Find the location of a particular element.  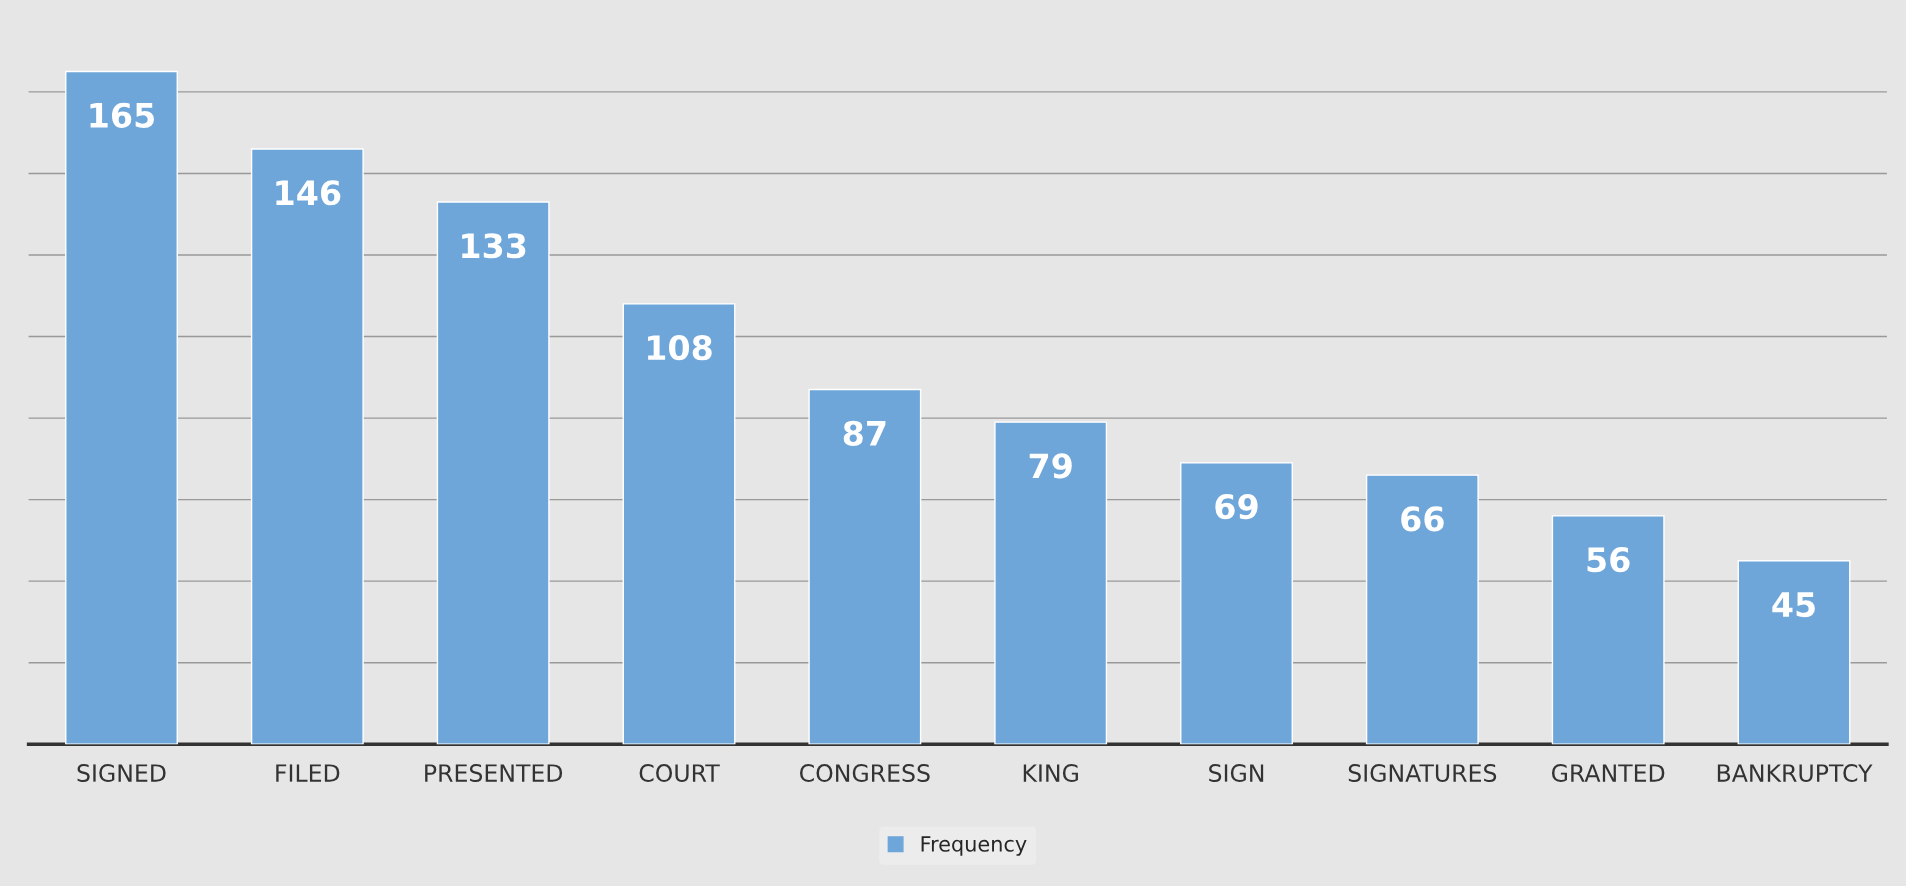

x-tick-label: SIGNATURES is located at coordinates (1422, 773).